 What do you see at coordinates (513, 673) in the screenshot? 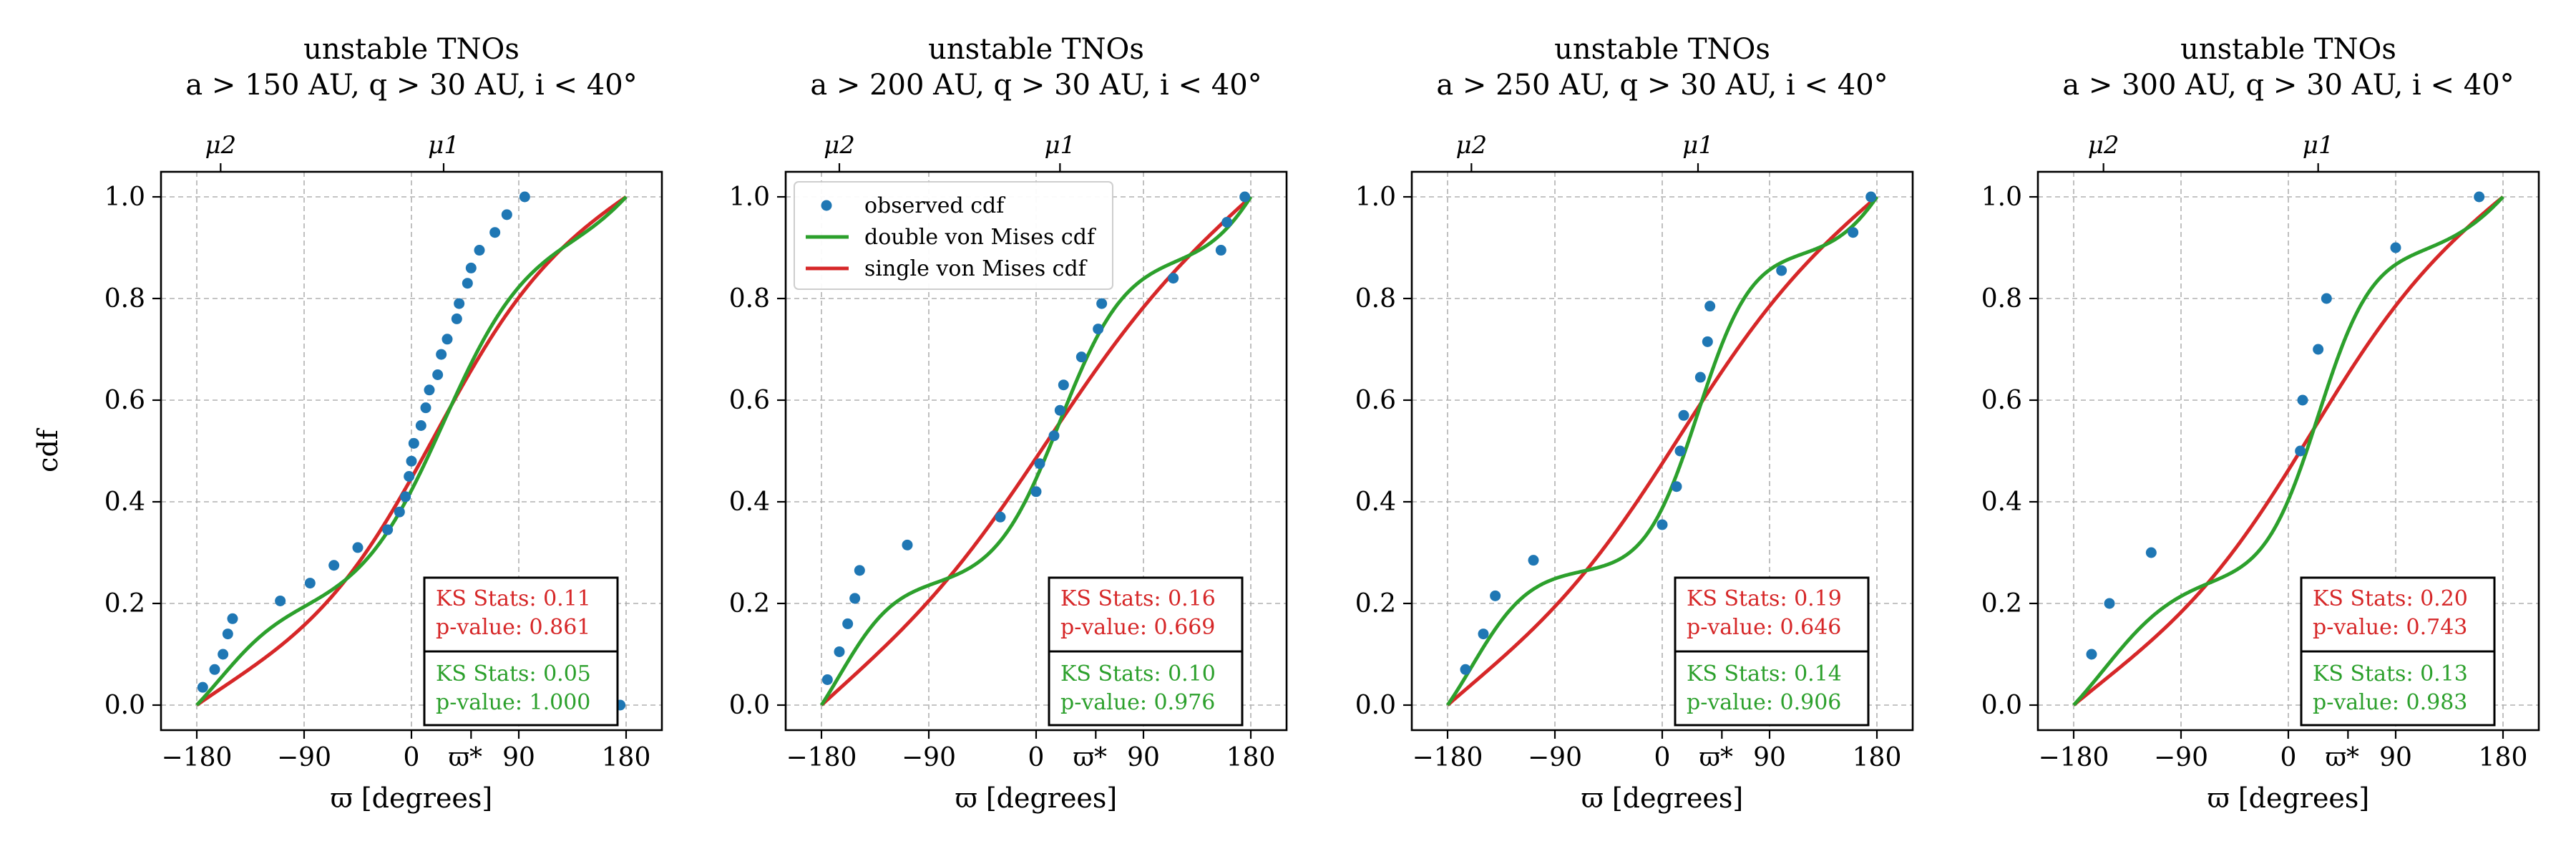
I see `ks-double-stat: KS Stats: 0.05` at bounding box center [513, 673].